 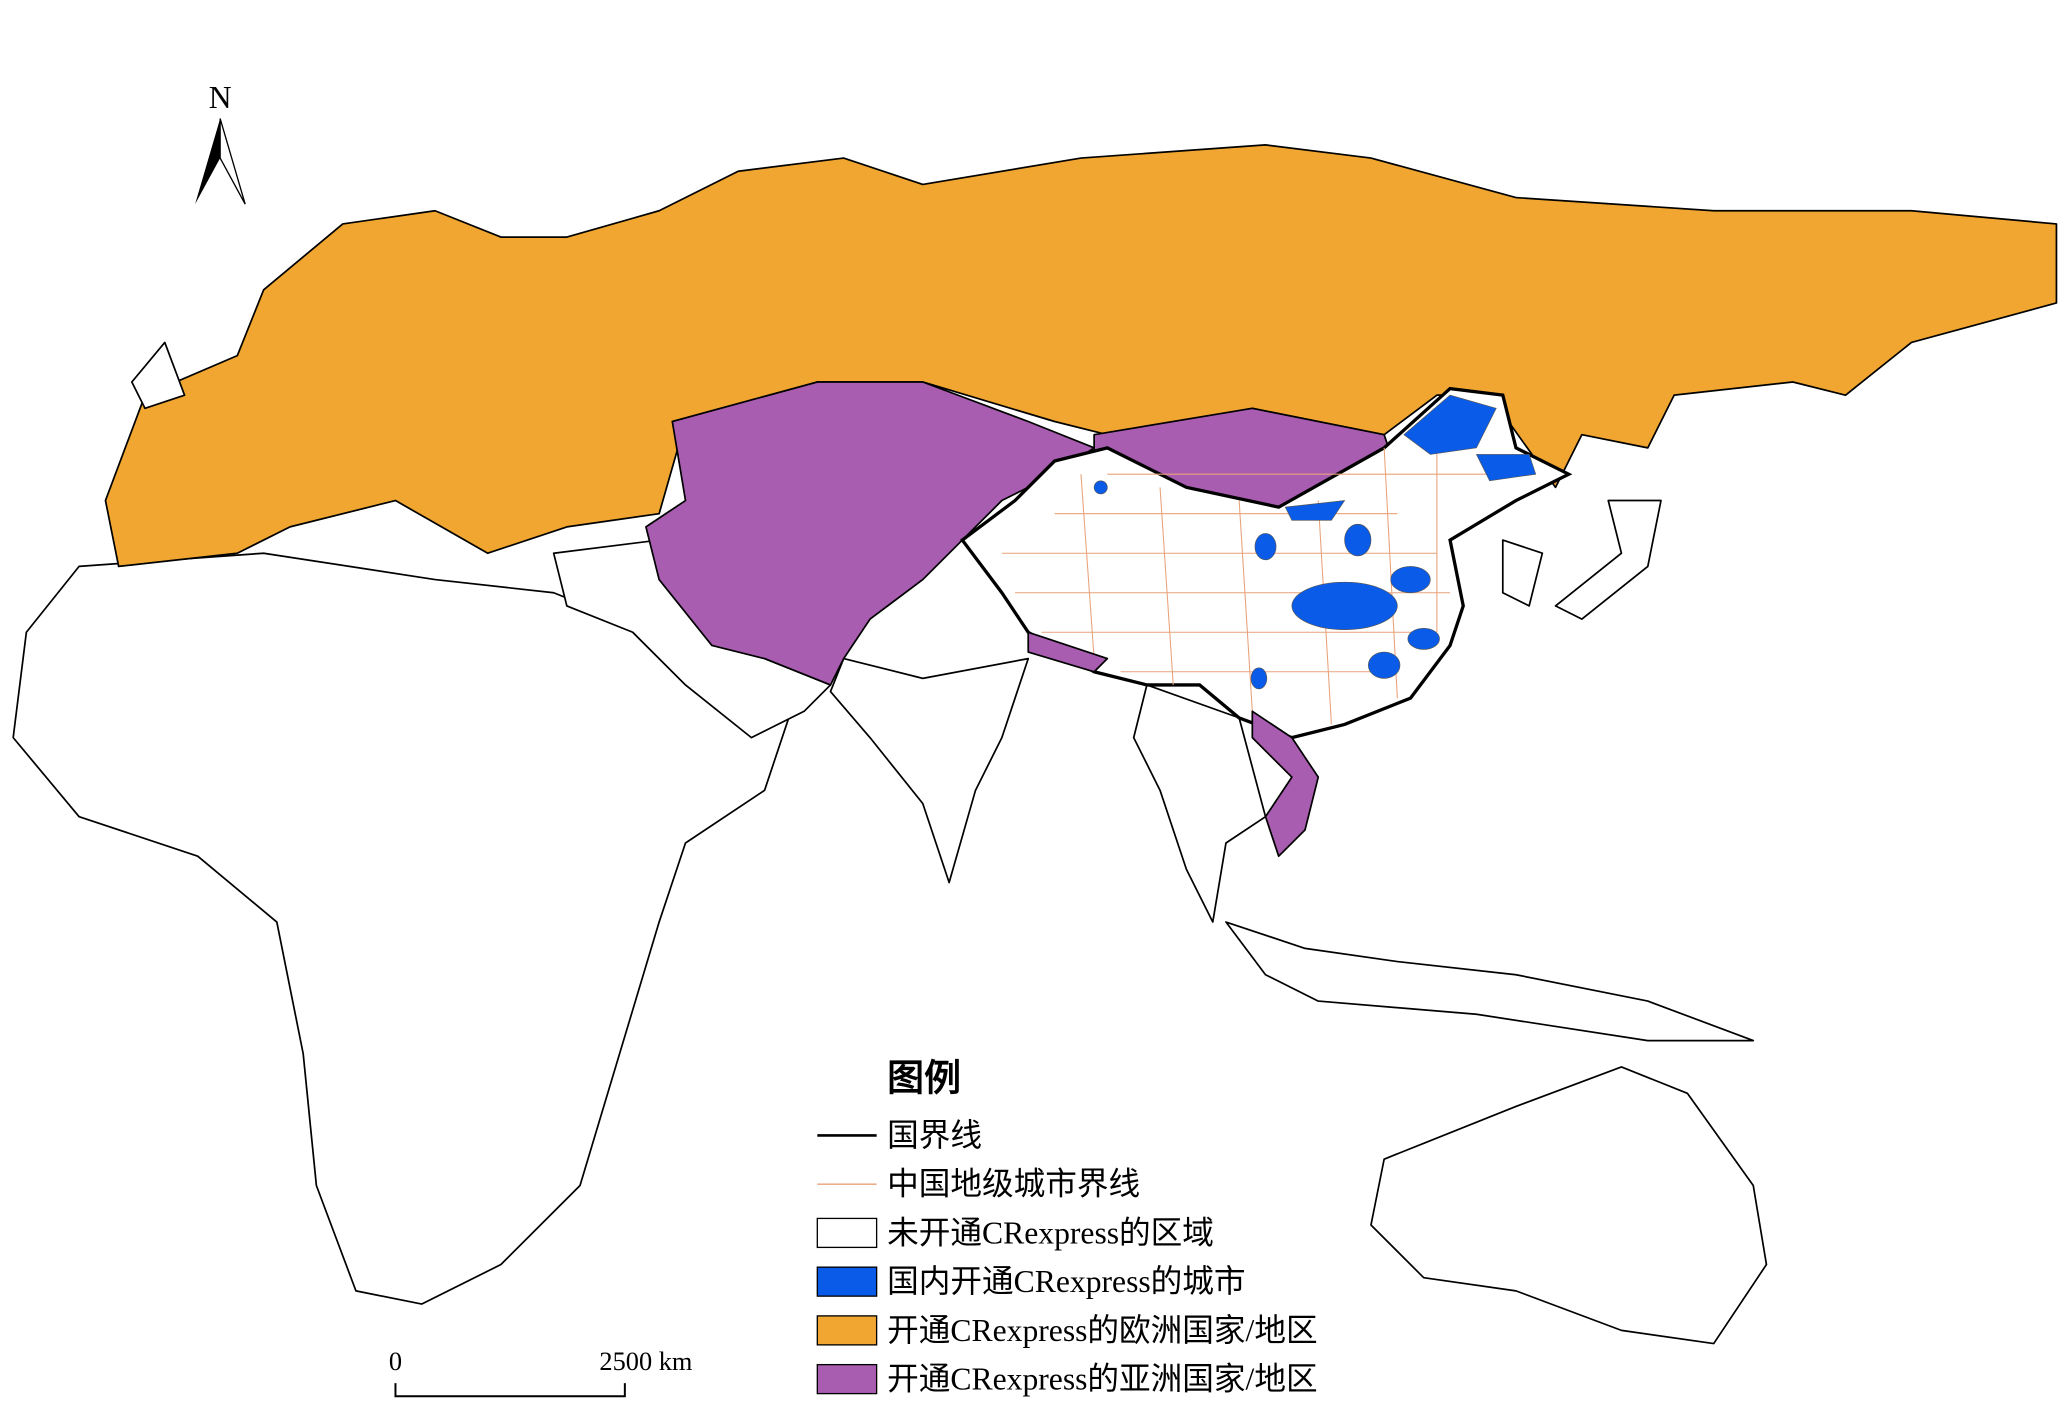 I want to click on scale-end: 2500 km, so click(x=645, y=1361).